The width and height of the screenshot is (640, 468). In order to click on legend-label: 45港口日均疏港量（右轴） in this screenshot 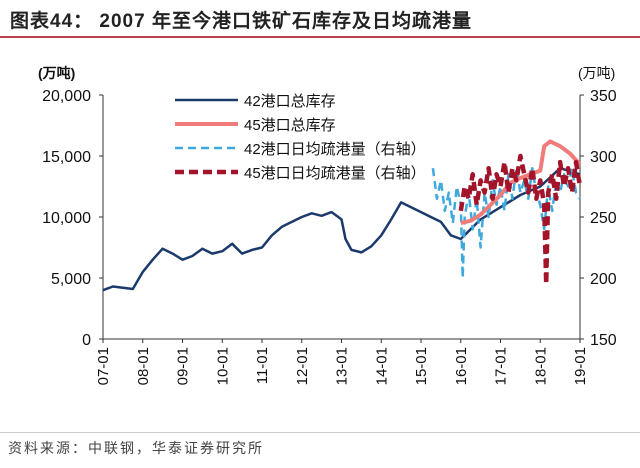, I will do `click(335, 173)`.